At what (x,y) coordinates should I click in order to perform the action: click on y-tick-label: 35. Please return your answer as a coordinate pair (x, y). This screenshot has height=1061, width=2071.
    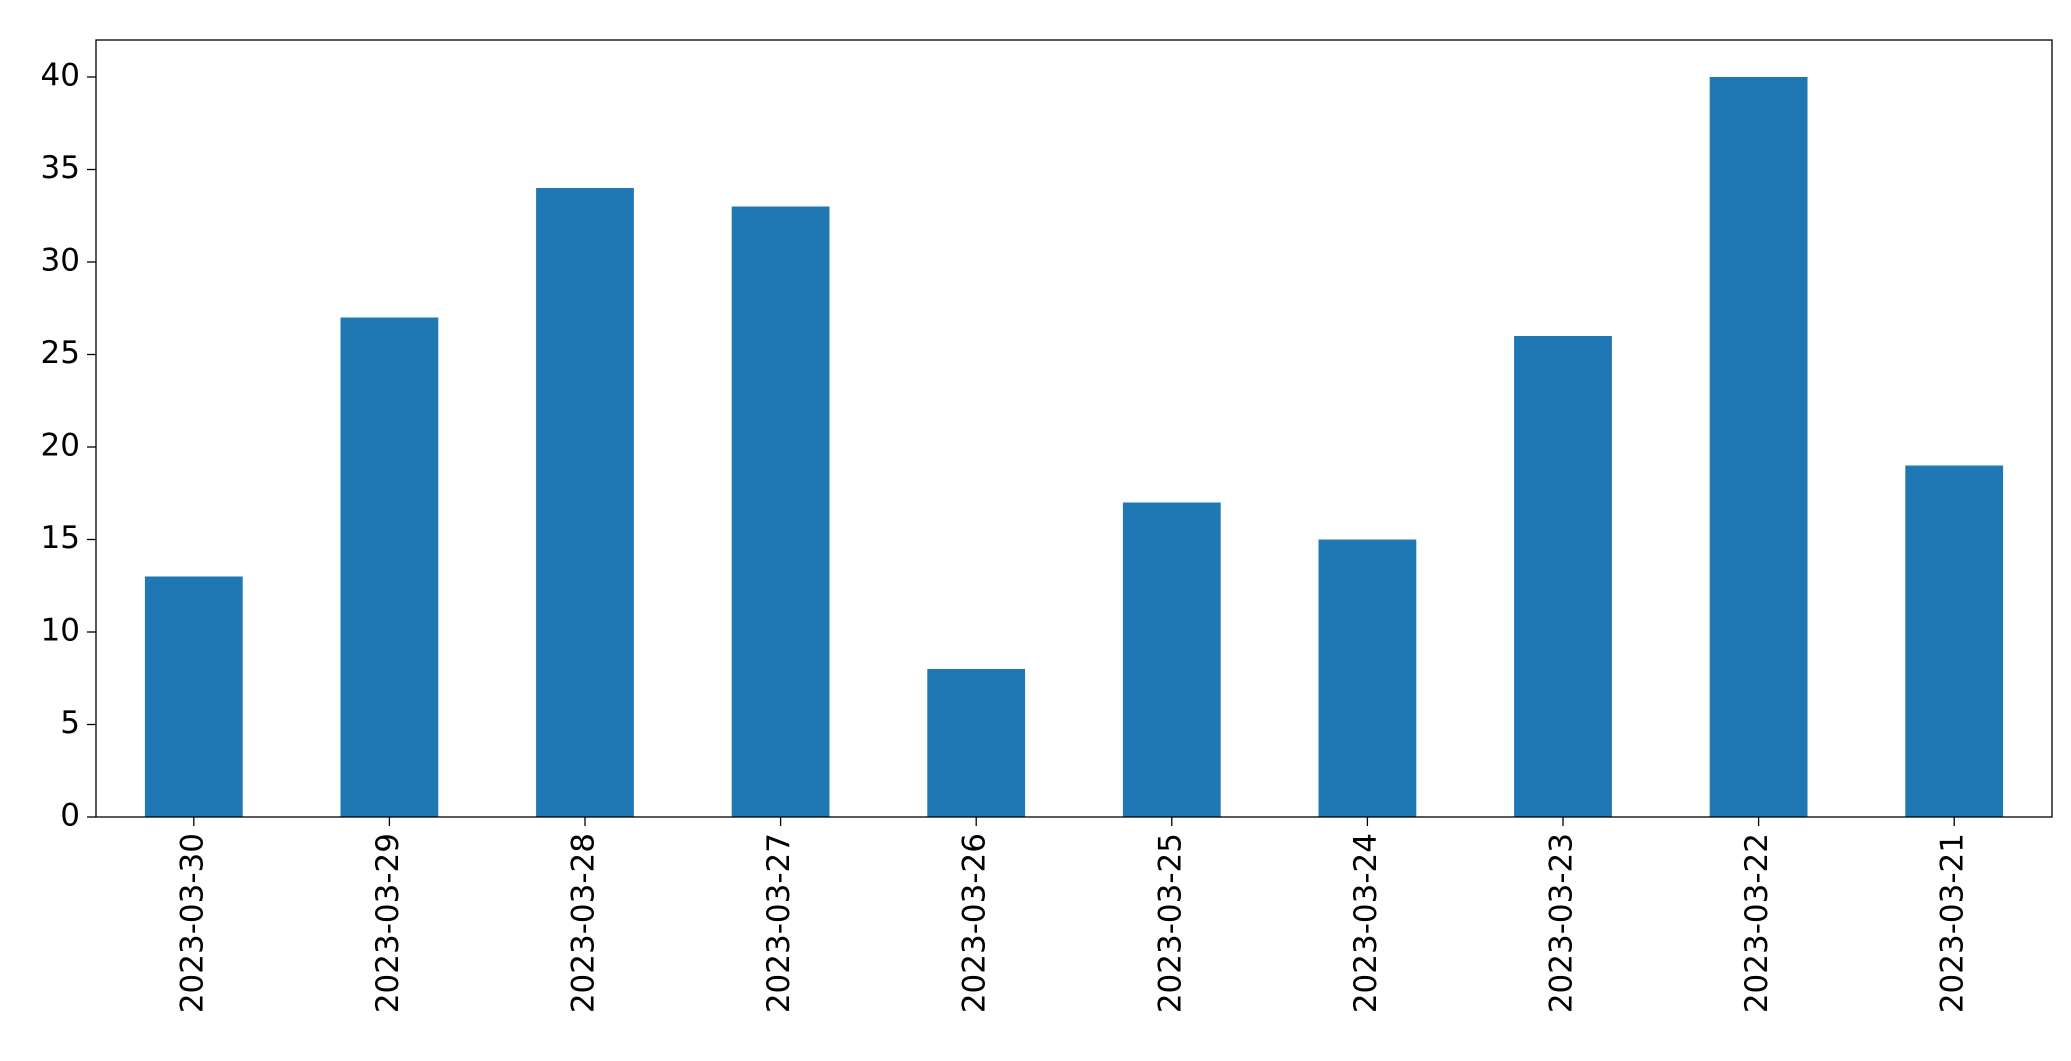
    Looking at the image, I should click on (60, 168).